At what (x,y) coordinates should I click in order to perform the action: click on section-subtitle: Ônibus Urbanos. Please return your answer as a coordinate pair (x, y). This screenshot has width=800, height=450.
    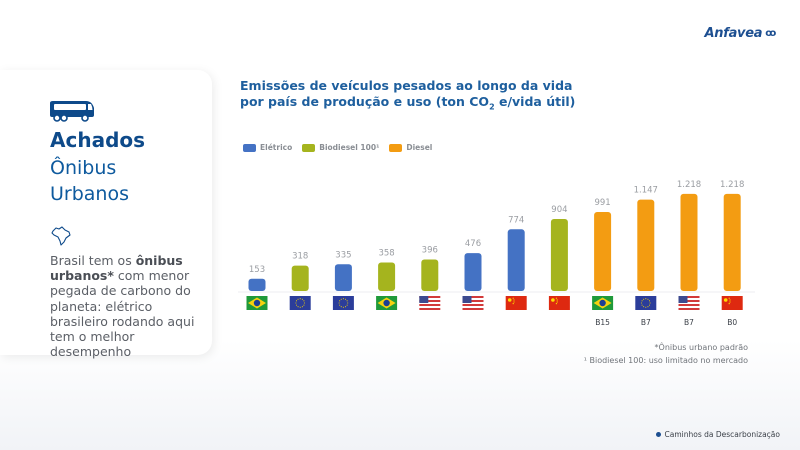
    Looking at the image, I should click on (89, 181).